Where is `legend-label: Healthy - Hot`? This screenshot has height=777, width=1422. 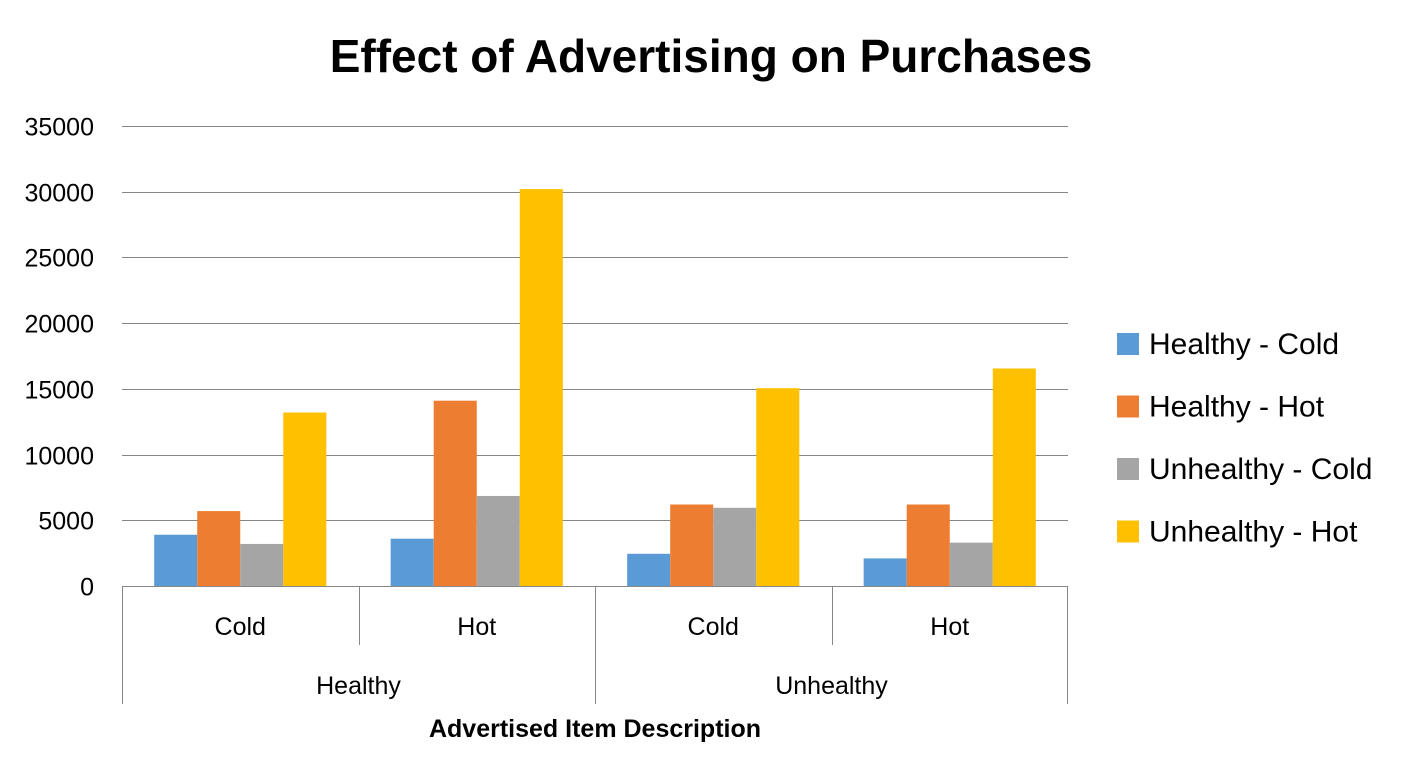 legend-label: Healthy - Hot is located at coordinates (1237, 407).